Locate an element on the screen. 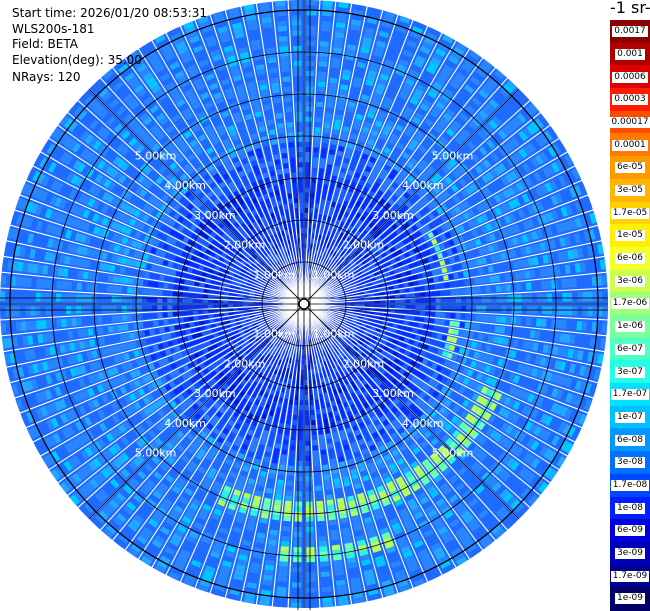 The height and width of the screenshot is (611, 650). colorbar-tick-label: 6e-06 is located at coordinates (630, 258).